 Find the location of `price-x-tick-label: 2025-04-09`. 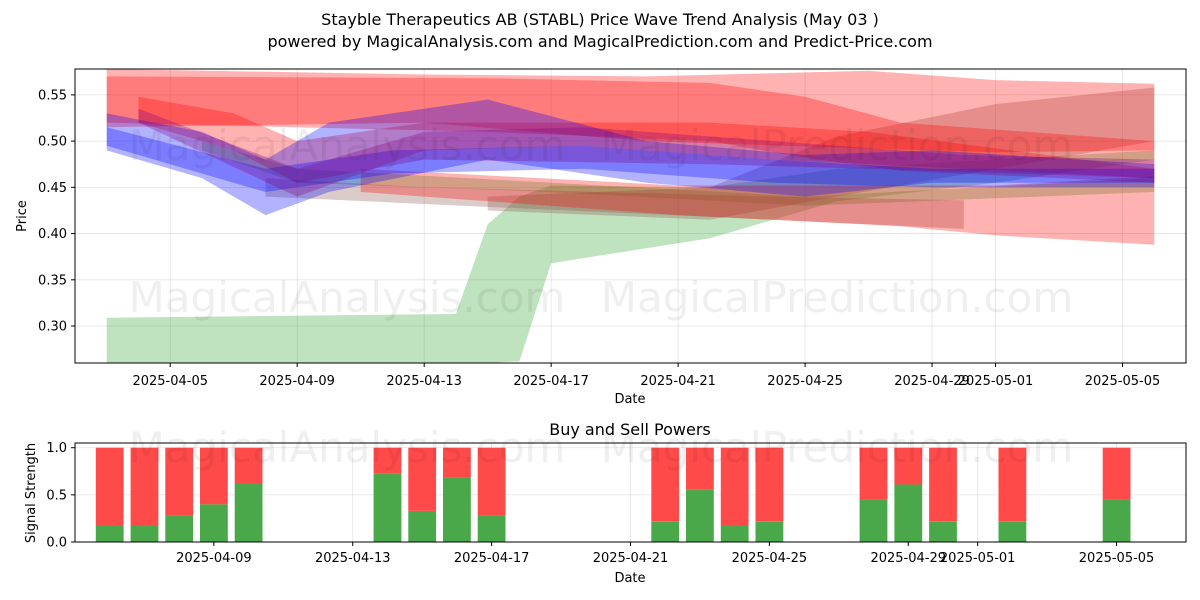

price-x-tick-label: 2025-04-09 is located at coordinates (297, 381).